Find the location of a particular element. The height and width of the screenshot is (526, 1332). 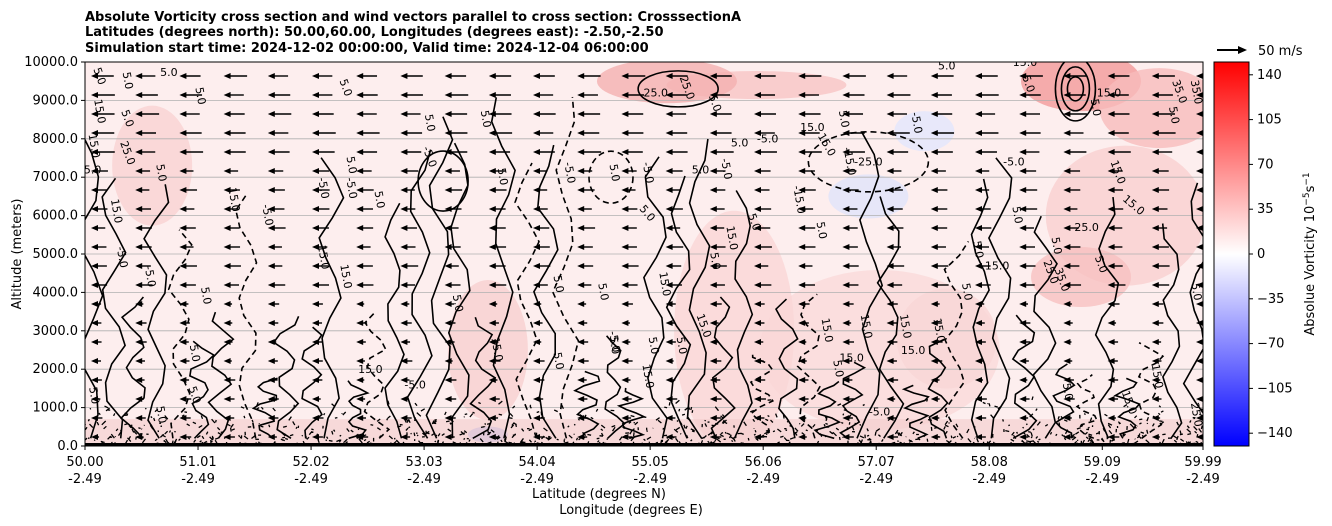

contour-line-negative is located at coordinates (808, 366).